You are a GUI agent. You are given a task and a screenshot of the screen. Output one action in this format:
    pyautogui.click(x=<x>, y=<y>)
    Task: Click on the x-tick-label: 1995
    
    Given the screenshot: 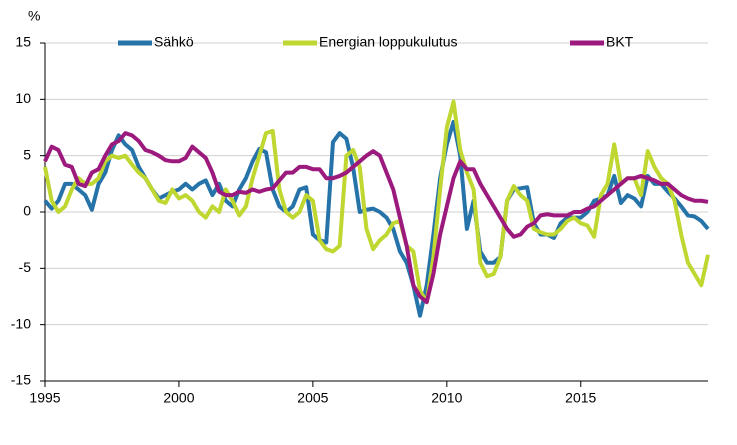 What is the action you would take?
    pyautogui.click(x=44, y=398)
    